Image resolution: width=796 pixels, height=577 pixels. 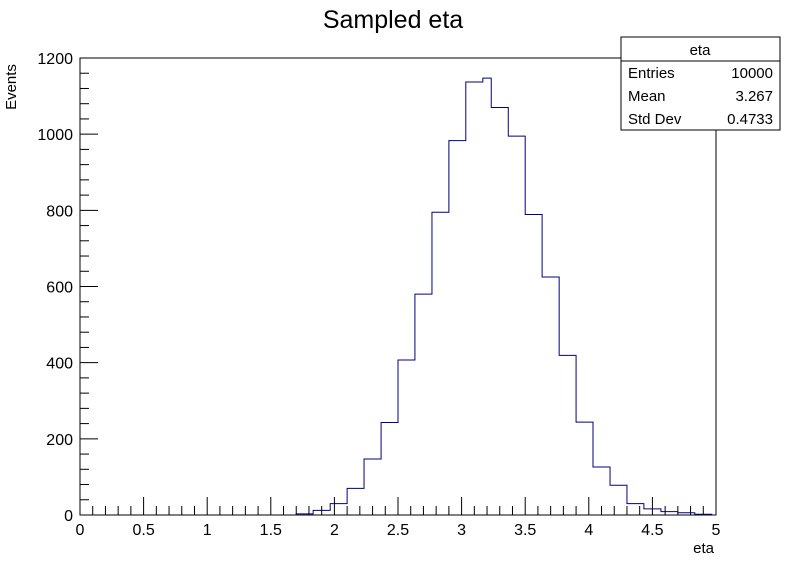 I want to click on y-tick-label: 200, so click(x=59, y=440).